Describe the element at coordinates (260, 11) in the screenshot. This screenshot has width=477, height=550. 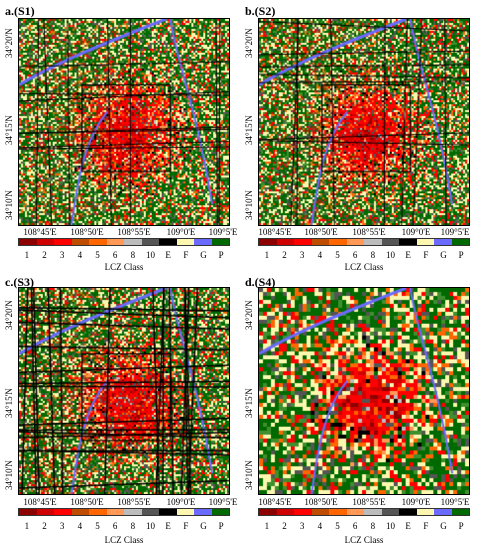
I see `panel-title: b.(S2)` at that location.